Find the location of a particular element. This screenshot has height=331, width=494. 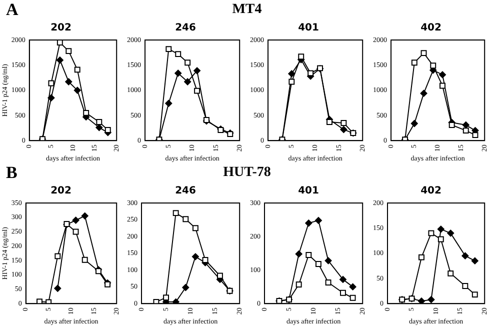

text: B is located at coordinates (12, 173).